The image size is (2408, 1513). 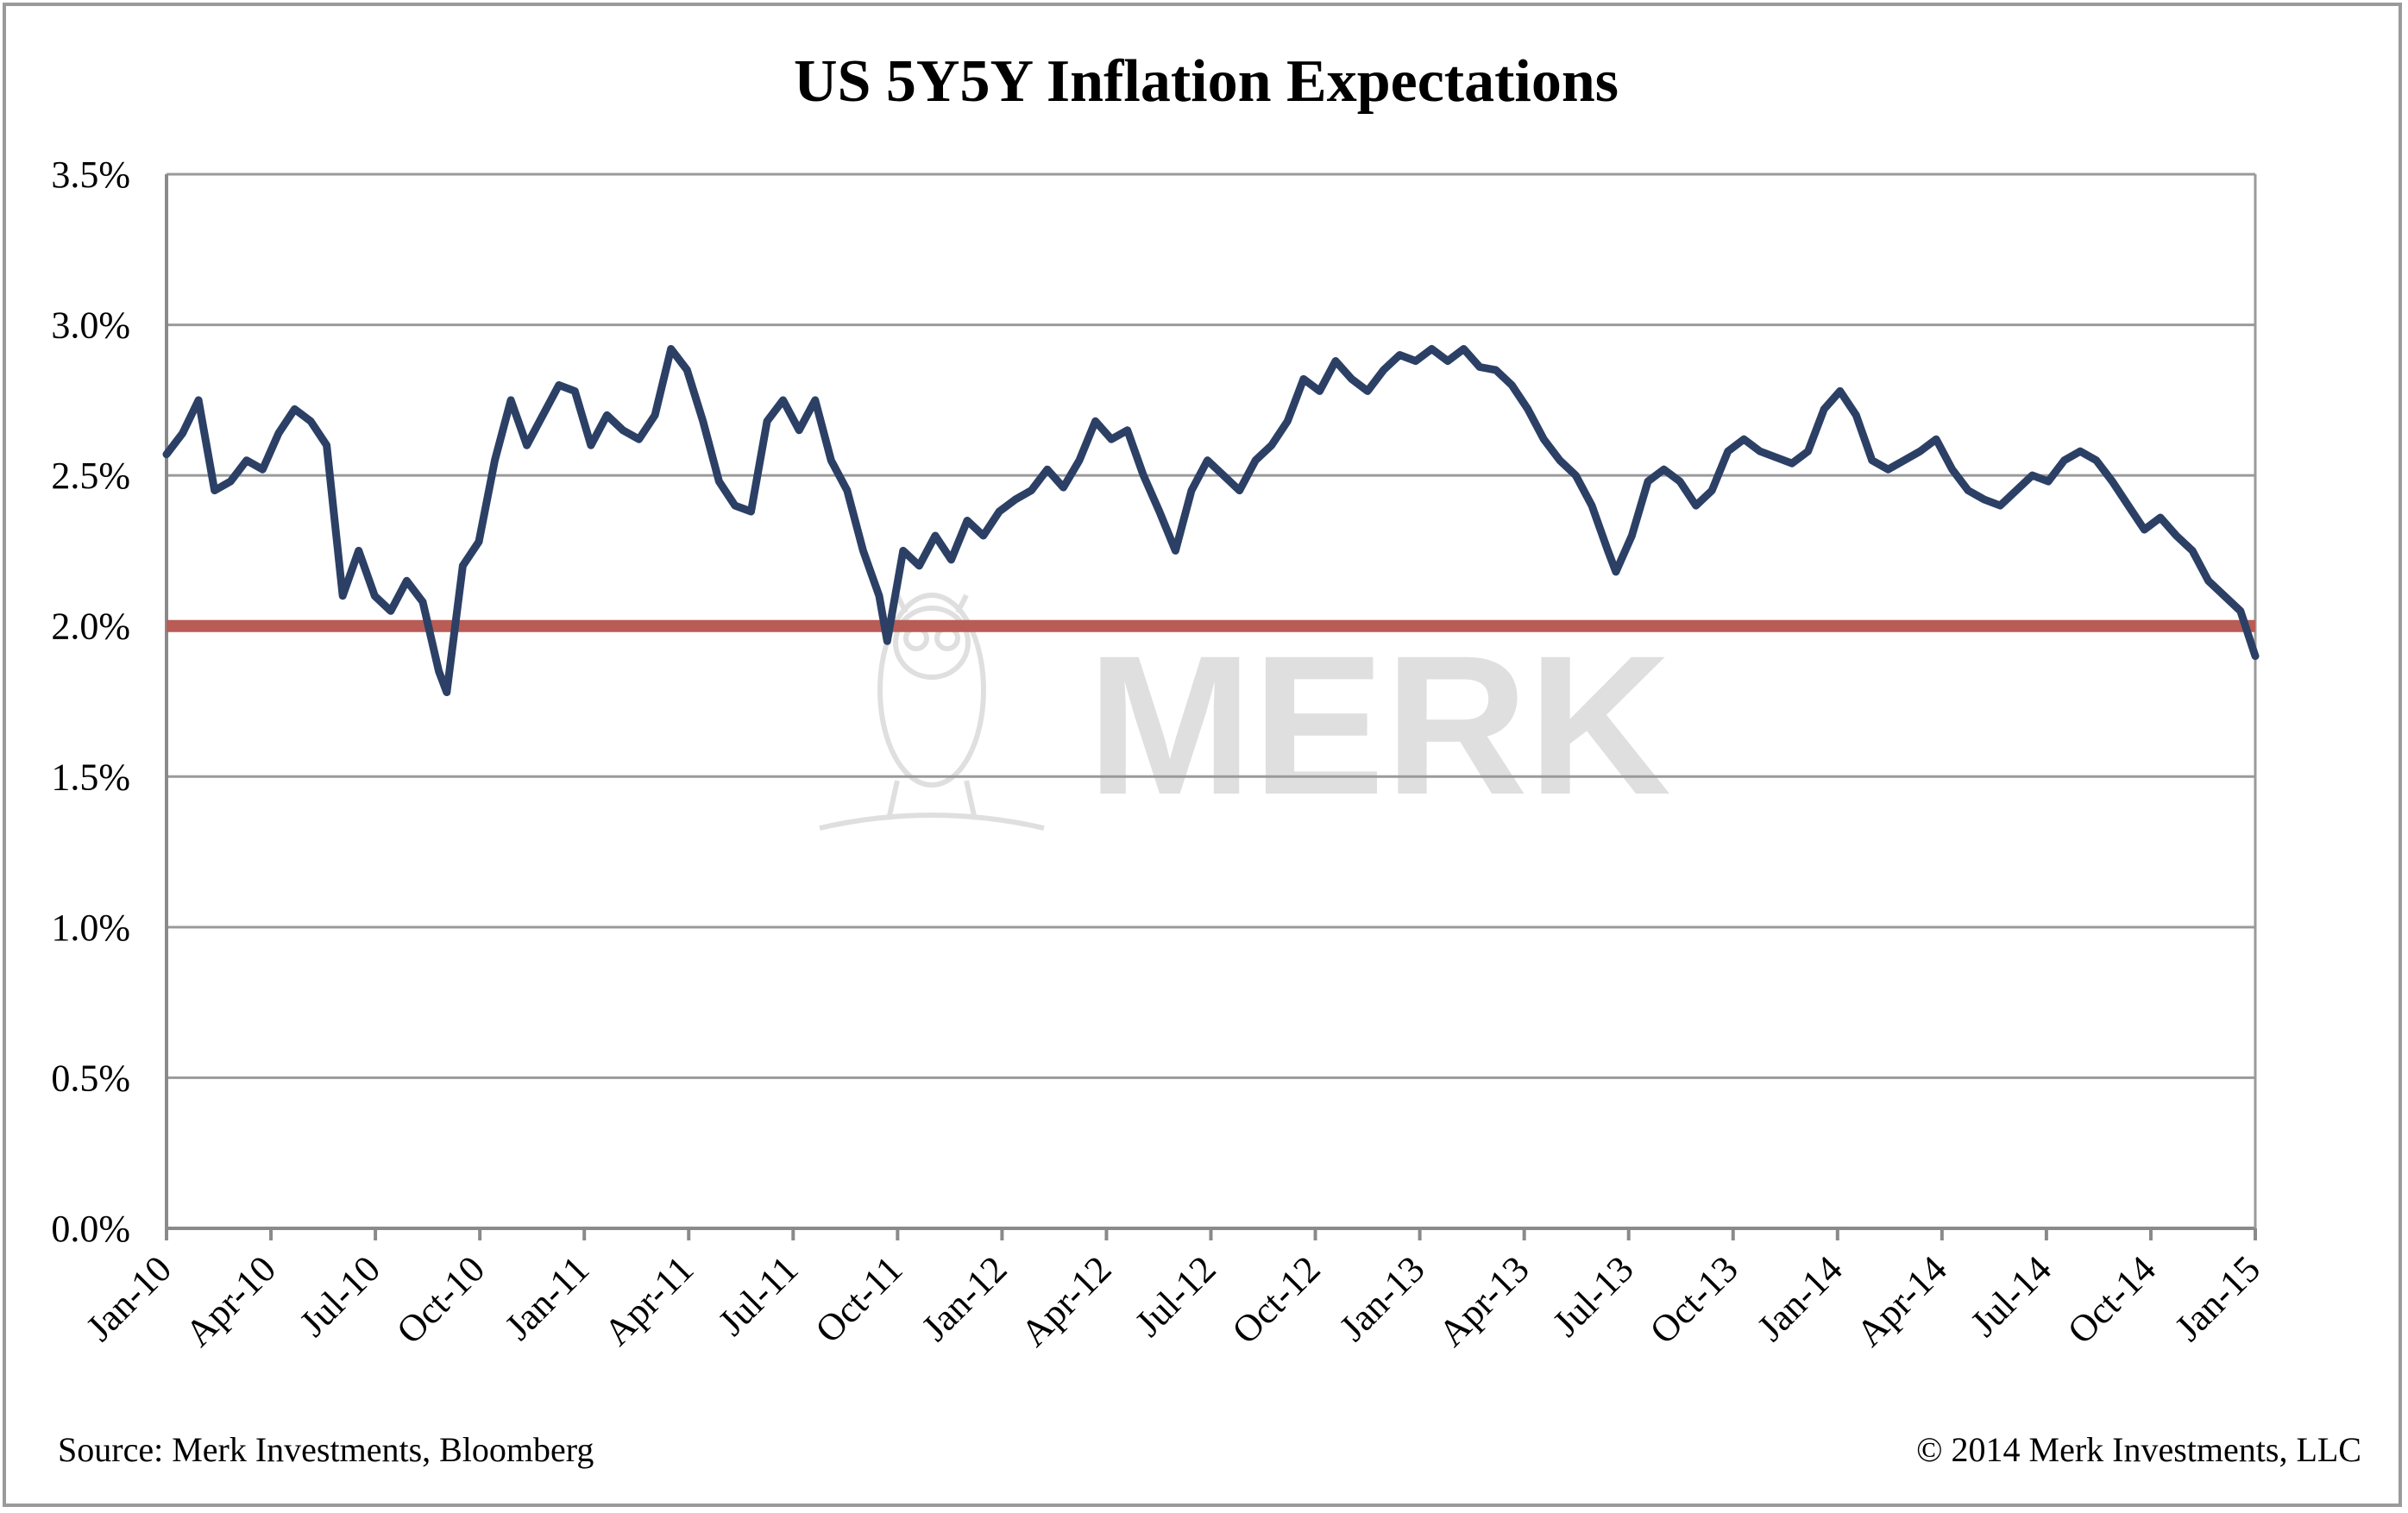 What do you see at coordinates (230, 1300) in the screenshot?
I see `x-tick-label: Apr-10` at bounding box center [230, 1300].